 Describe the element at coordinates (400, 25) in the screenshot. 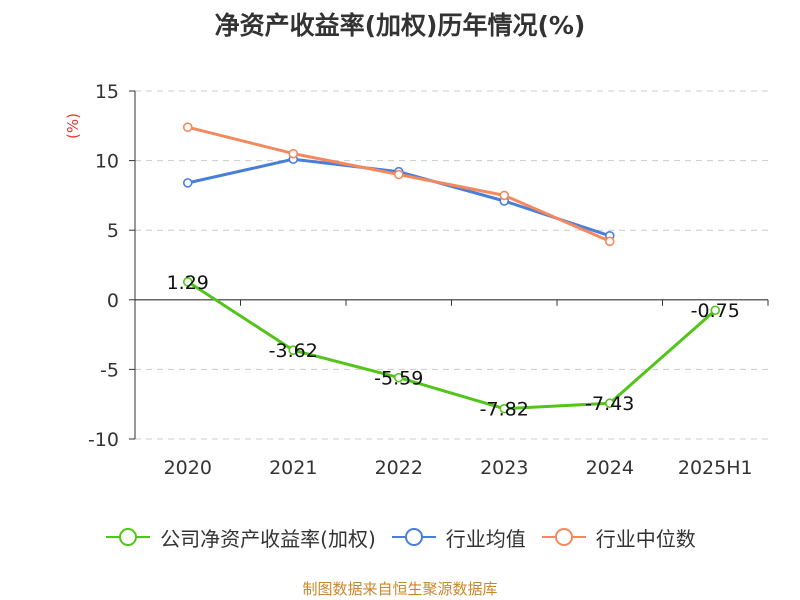

I see `chart-title: 净资产收益率(加权)历年情况(%)` at that location.